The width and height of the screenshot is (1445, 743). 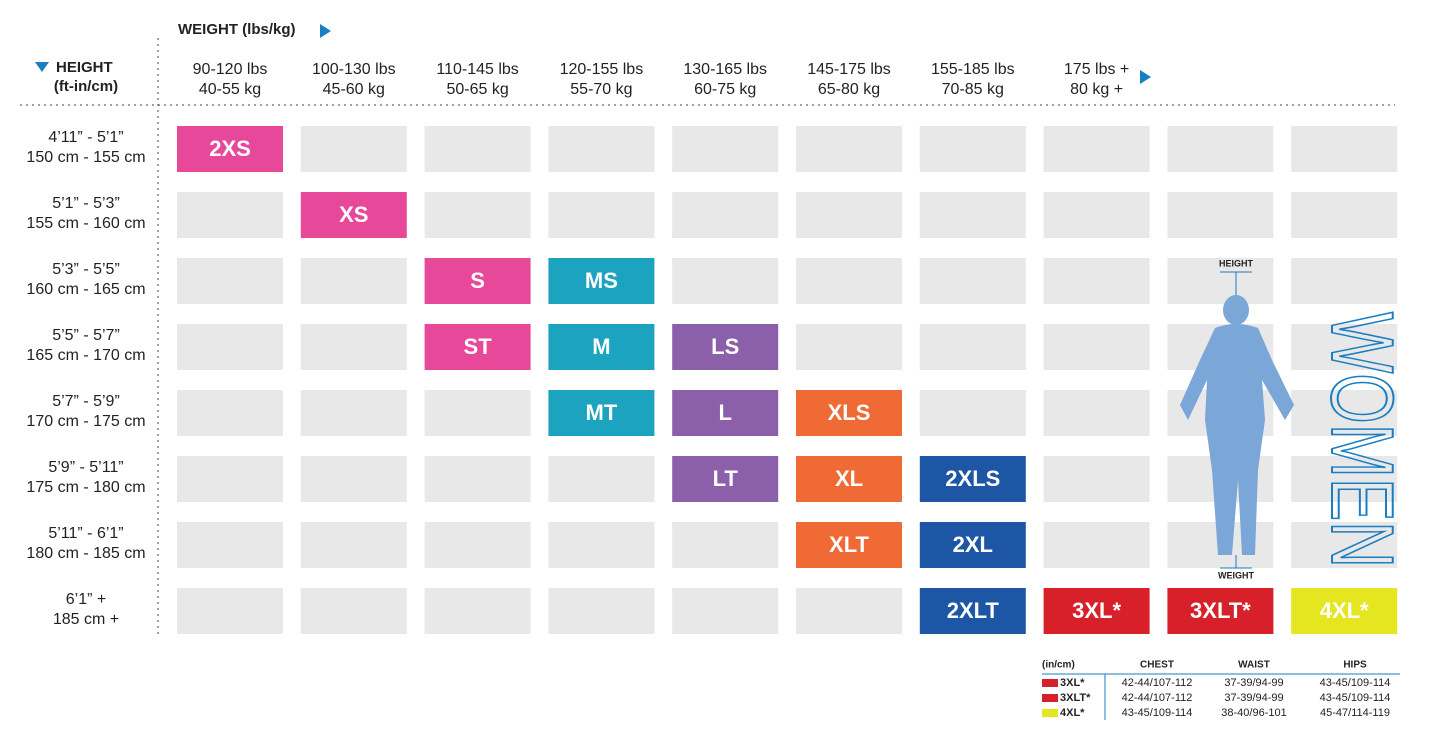 What do you see at coordinates (230, 89) in the screenshot?
I see `weight-range: 40-55 kg` at bounding box center [230, 89].